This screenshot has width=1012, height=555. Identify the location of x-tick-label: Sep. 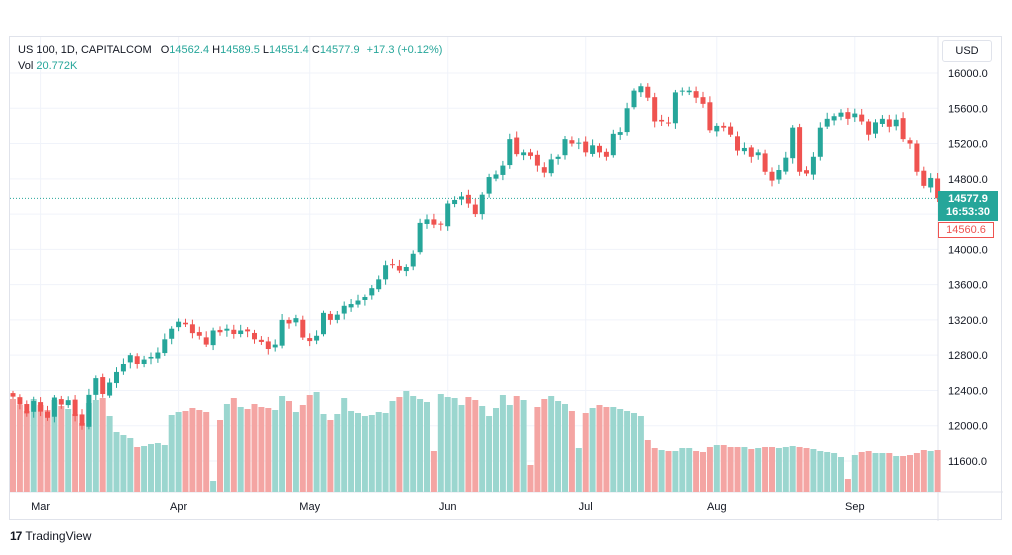
(855, 507).